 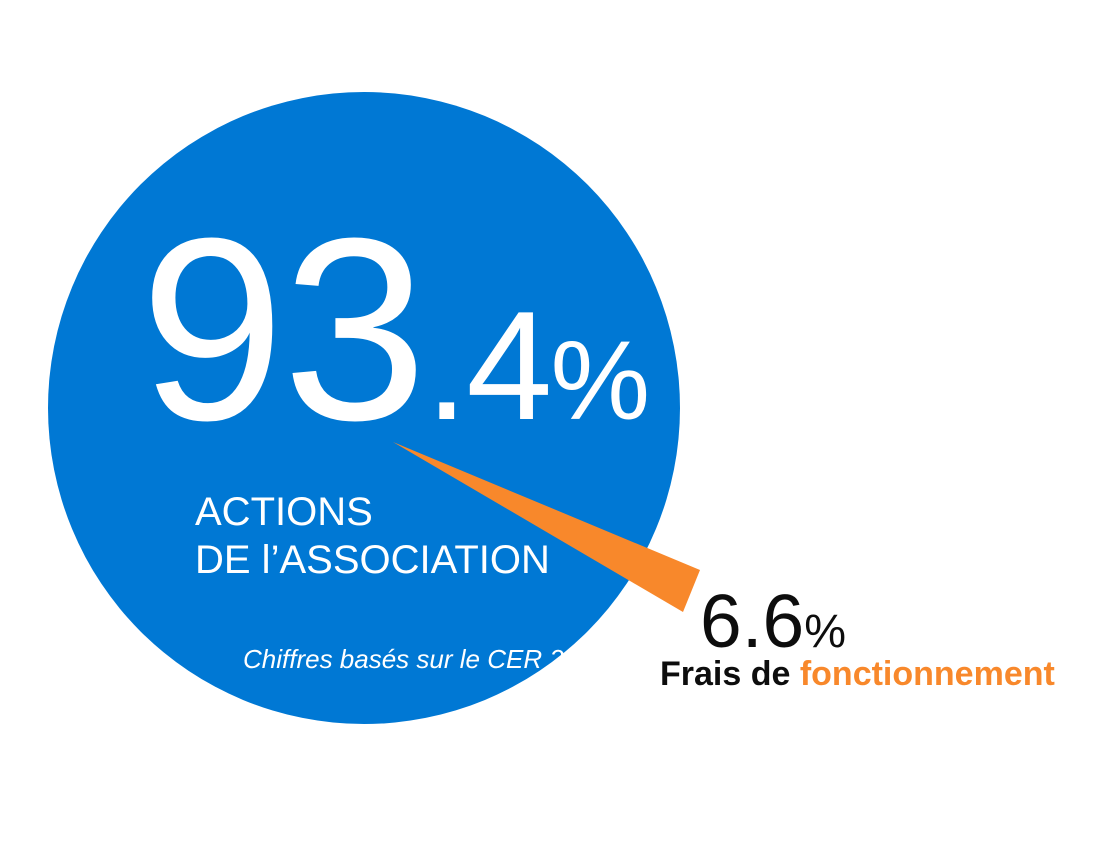 I want to click on callout-label: Frais de fonctionnement, so click(x=857, y=674).